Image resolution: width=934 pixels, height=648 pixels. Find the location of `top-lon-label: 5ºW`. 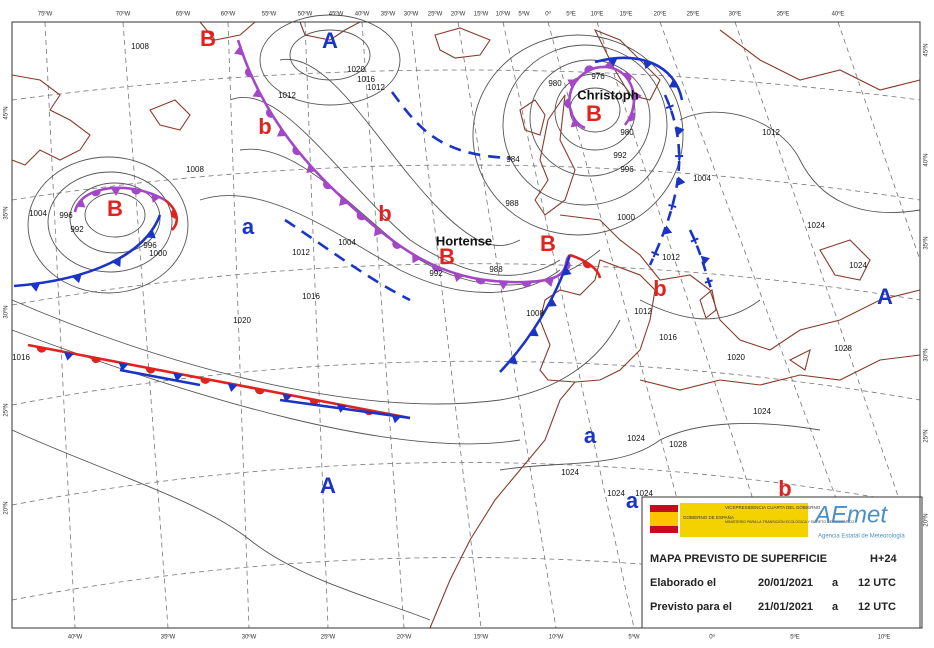

top-lon-label: 5ºW is located at coordinates (524, 14).